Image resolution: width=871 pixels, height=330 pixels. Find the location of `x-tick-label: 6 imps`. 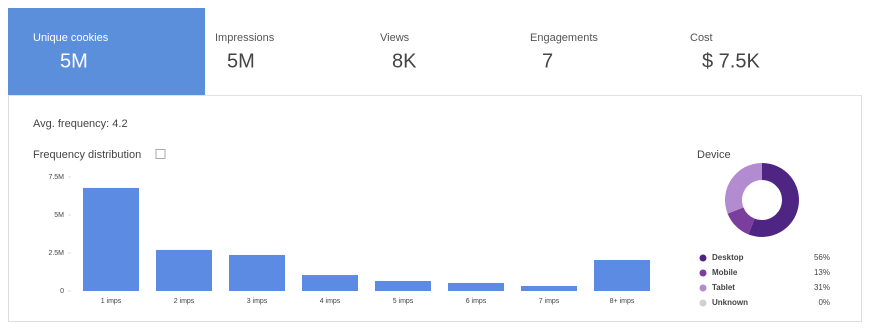

x-tick-label: 6 imps is located at coordinates (476, 301).